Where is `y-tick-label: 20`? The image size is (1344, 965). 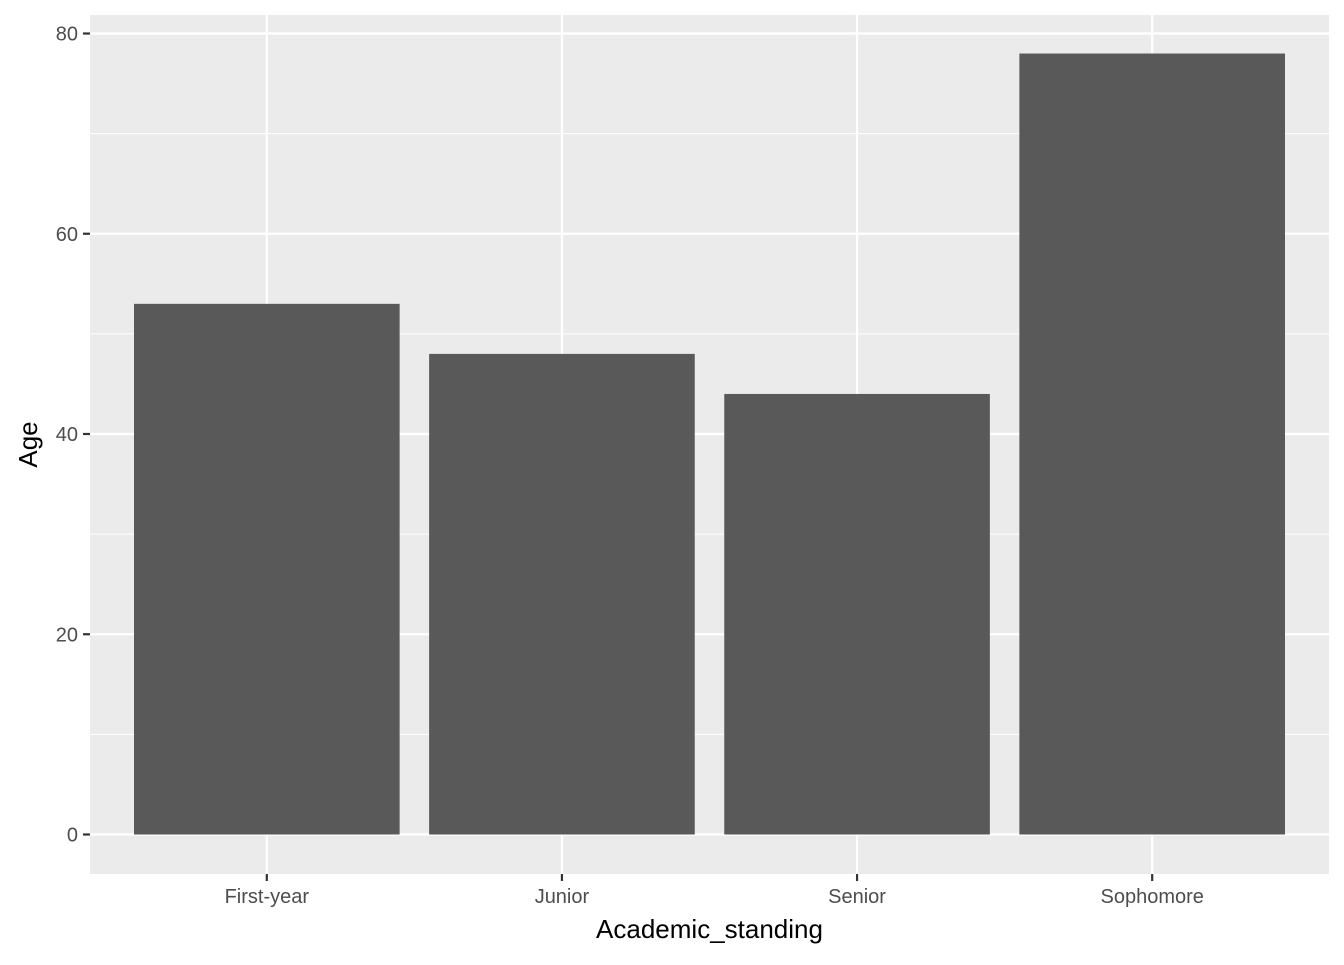
y-tick-label: 20 is located at coordinates (67, 635).